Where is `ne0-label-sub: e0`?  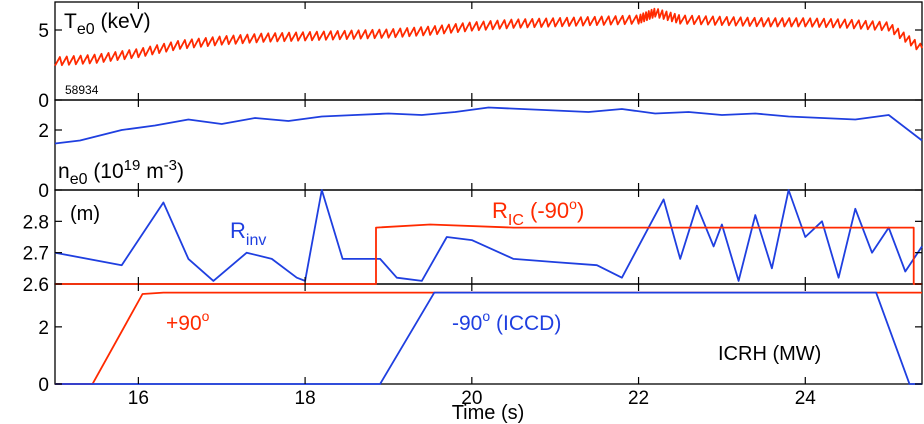
ne0-label-sub: e0 is located at coordinates (79, 179).